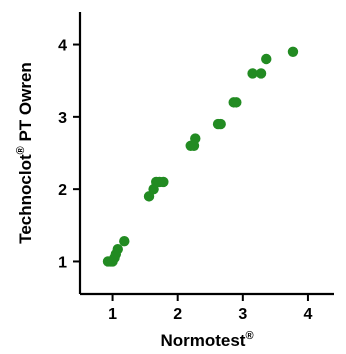 This screenshot has height=354, width=346. Describe the element at coordinates (249, 336) in the screenshot. I see `x-axis-title-superscript: ®` at that location.